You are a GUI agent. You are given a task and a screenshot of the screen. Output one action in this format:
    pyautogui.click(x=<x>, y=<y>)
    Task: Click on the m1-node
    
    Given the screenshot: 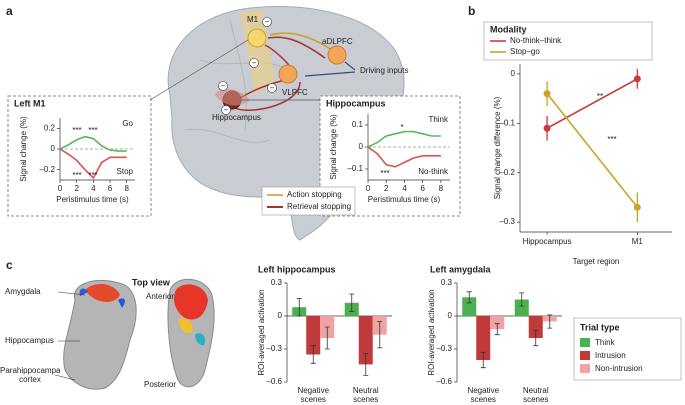 What is the action you would take?
    pyautogui.click(x=257, y=38)
    